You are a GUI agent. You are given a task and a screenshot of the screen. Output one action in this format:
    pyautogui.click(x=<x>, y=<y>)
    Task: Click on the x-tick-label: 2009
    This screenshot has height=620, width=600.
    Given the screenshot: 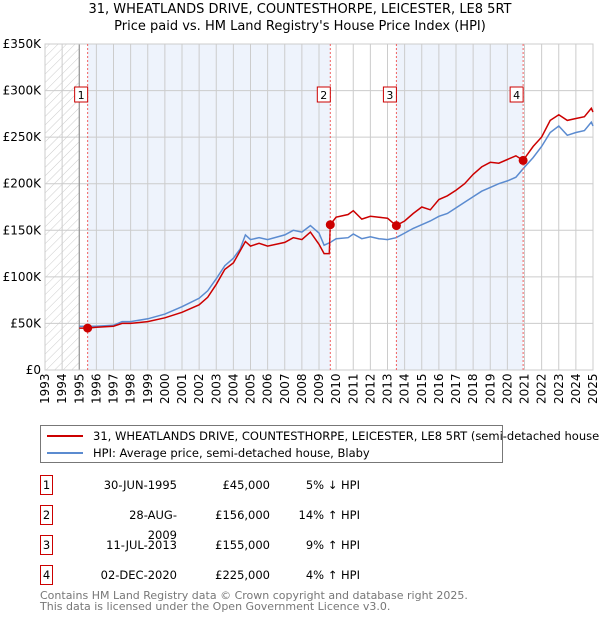 What is the action you would take?
    pyautogui.click(x=319, y=388)
    